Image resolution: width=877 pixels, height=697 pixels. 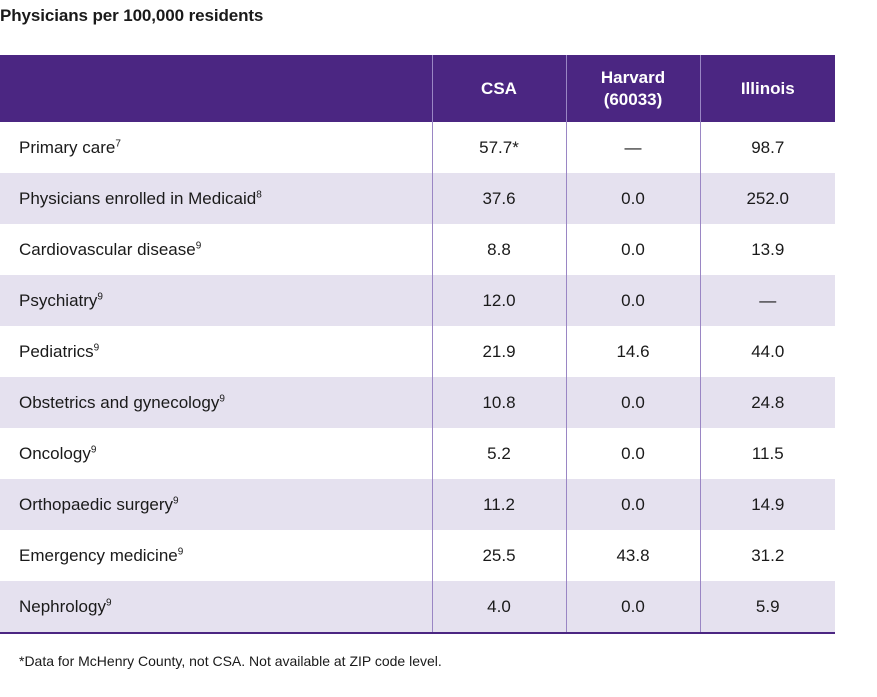 I want to click on csa-value: 10.8, so click(x=498, y=402).